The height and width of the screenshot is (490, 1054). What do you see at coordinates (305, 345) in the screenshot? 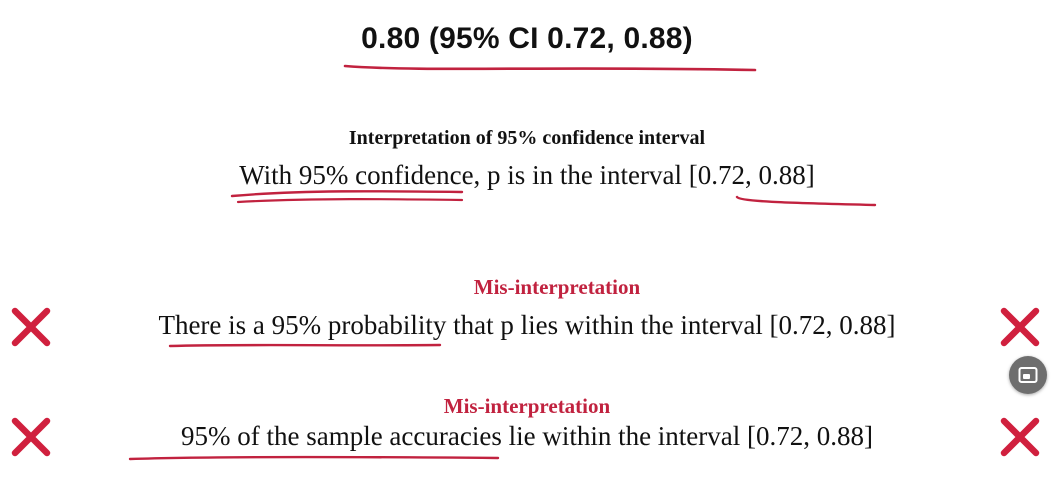
I see `probability-underline` at bounding box center [305, 345].